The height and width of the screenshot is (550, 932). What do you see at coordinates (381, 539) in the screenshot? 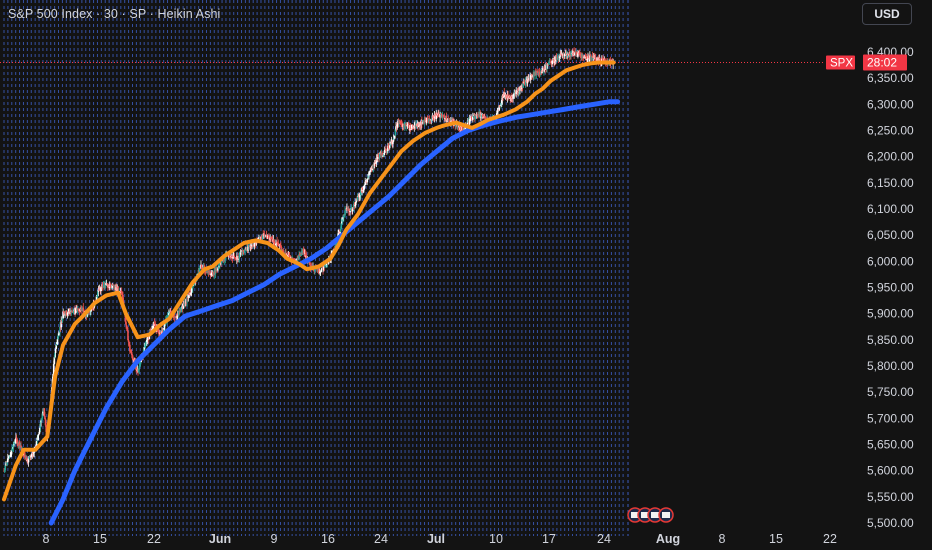
I see `time-tick-label: 24` at bounding box center [381, 539].